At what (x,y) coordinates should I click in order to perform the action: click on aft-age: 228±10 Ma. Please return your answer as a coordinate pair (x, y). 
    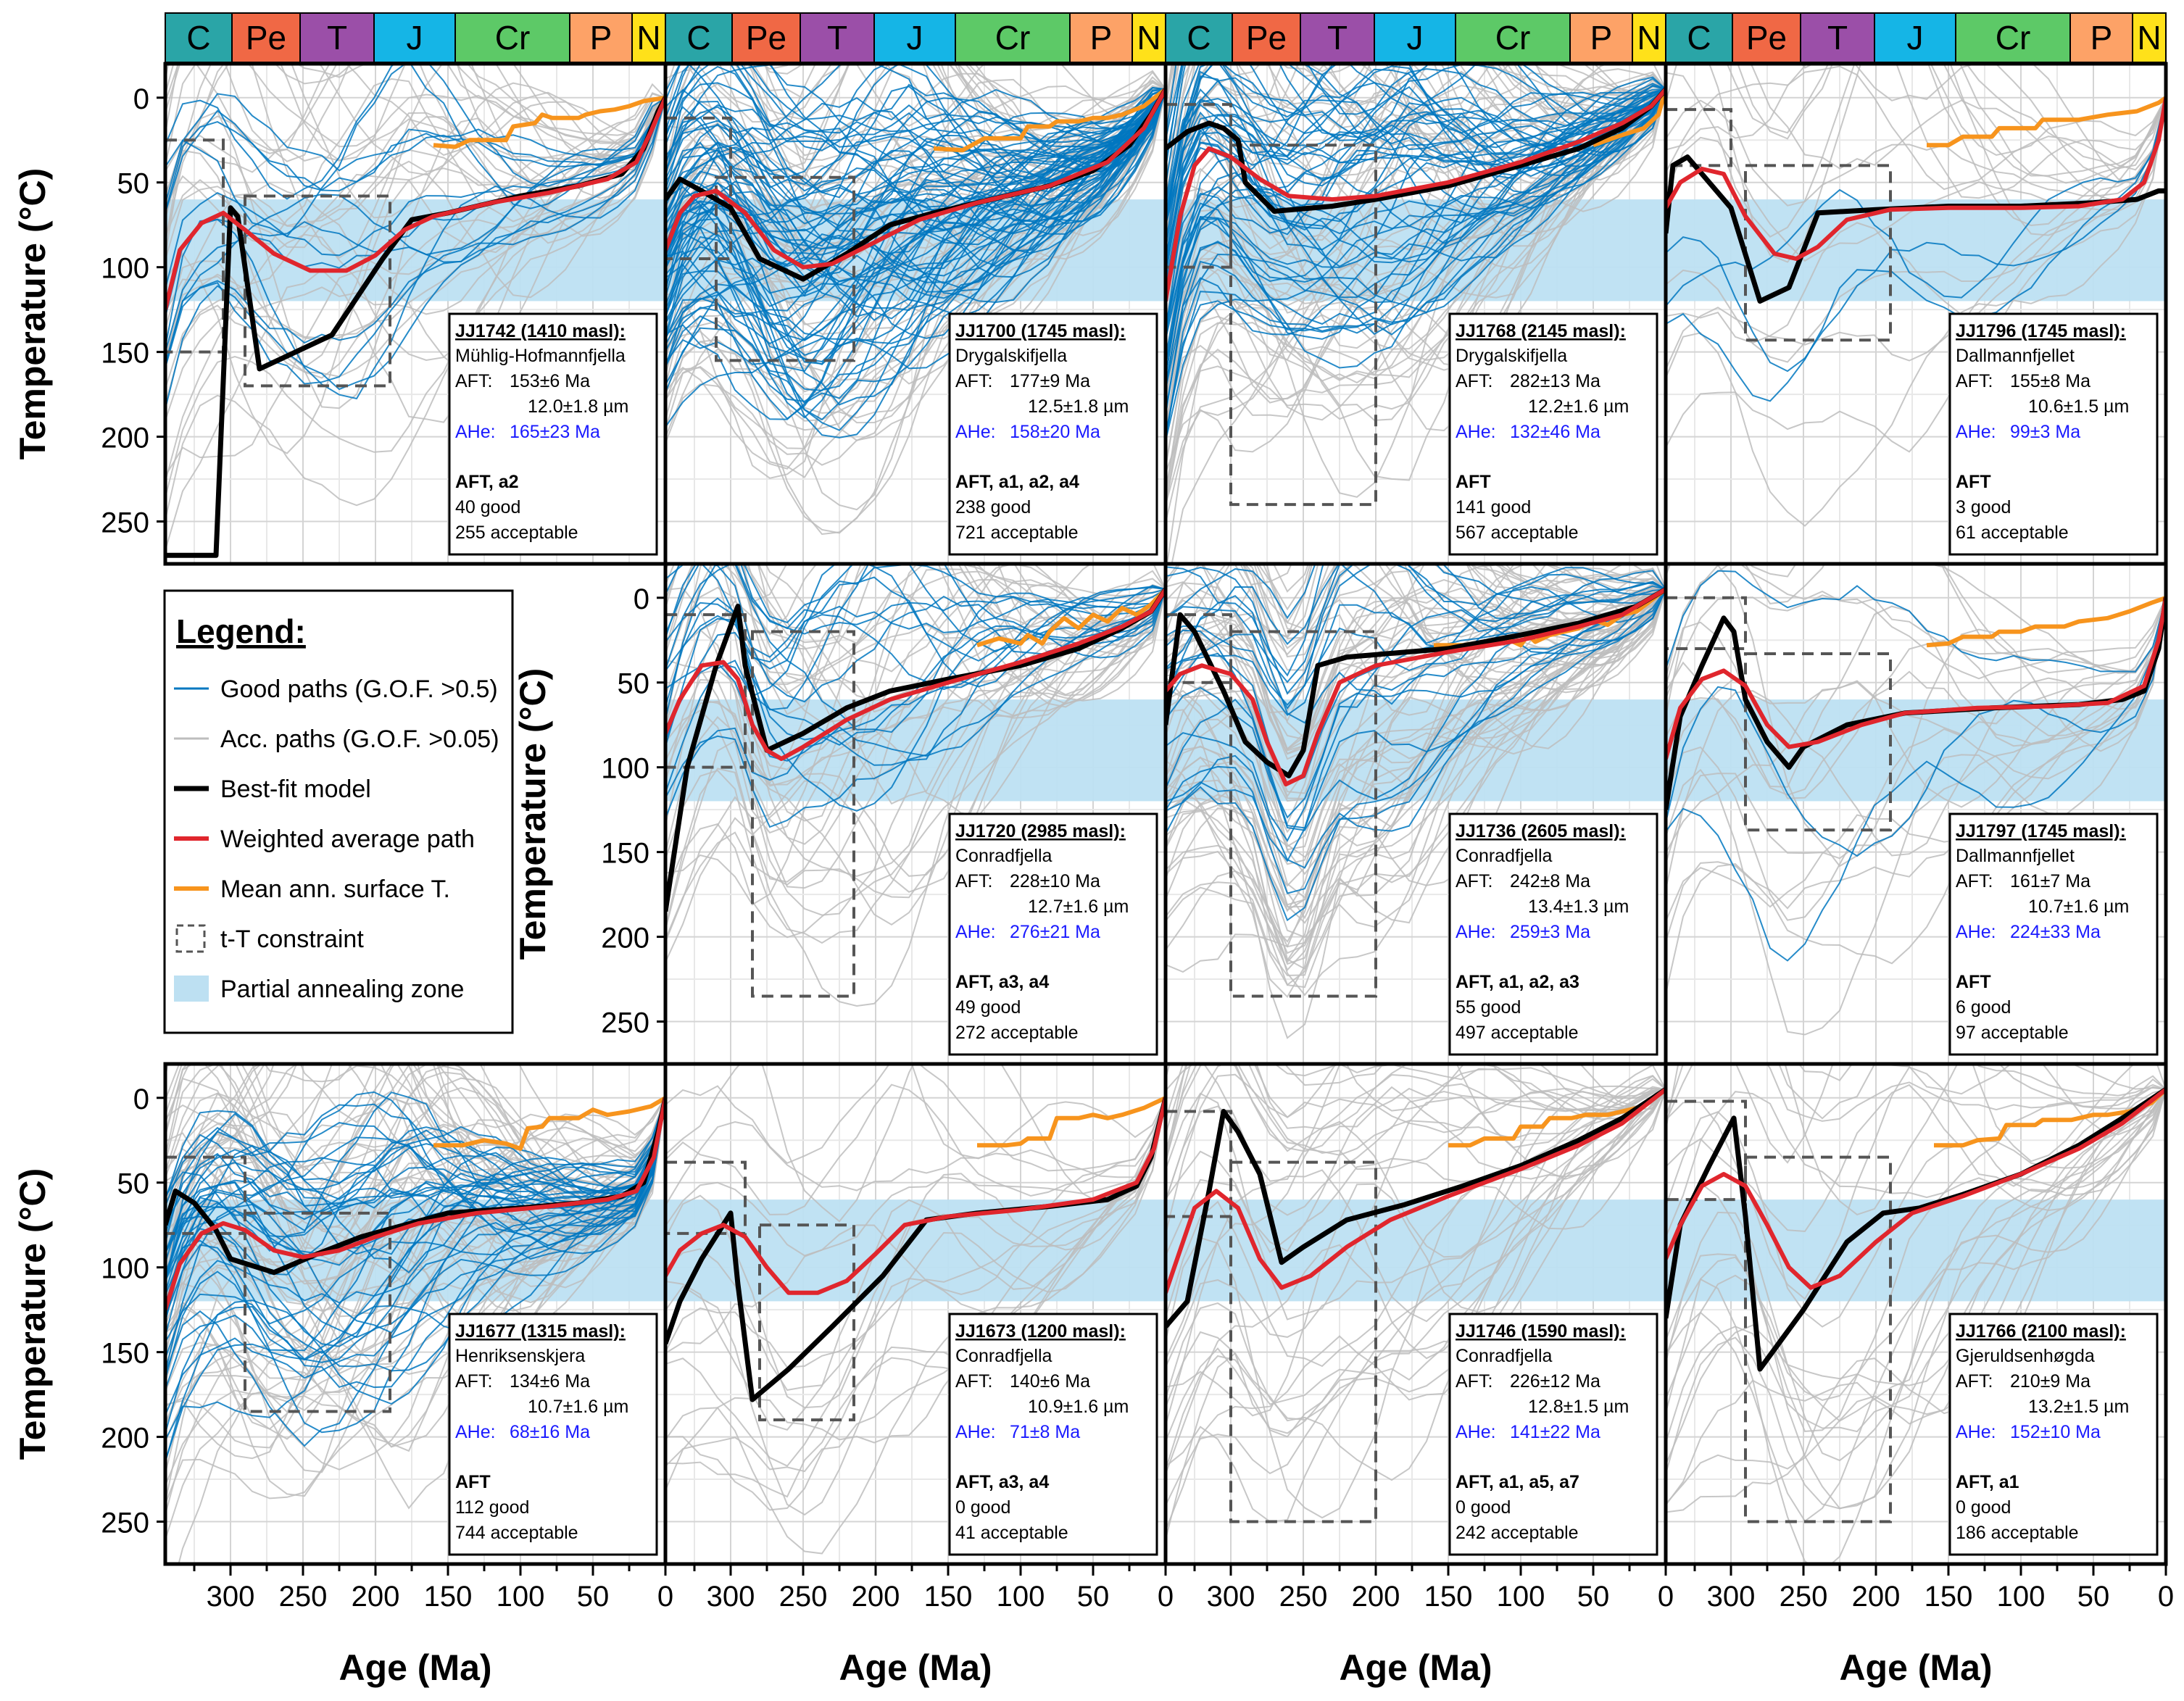
    Looking at the image, I should click on (1055, 881).